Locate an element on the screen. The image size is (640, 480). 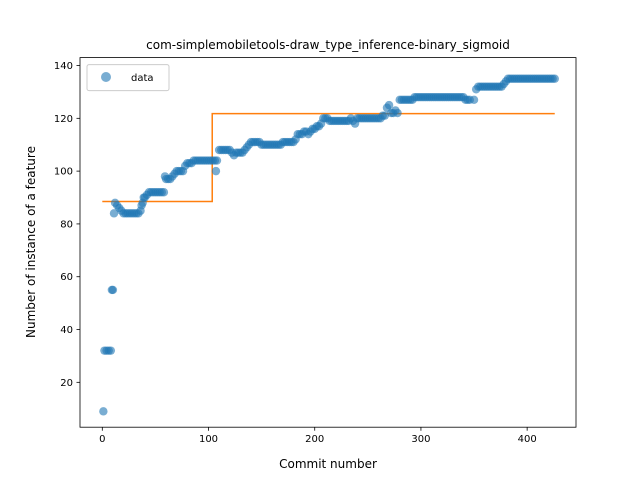
x-tick-label: 400 is located at coordinates (527, 439).